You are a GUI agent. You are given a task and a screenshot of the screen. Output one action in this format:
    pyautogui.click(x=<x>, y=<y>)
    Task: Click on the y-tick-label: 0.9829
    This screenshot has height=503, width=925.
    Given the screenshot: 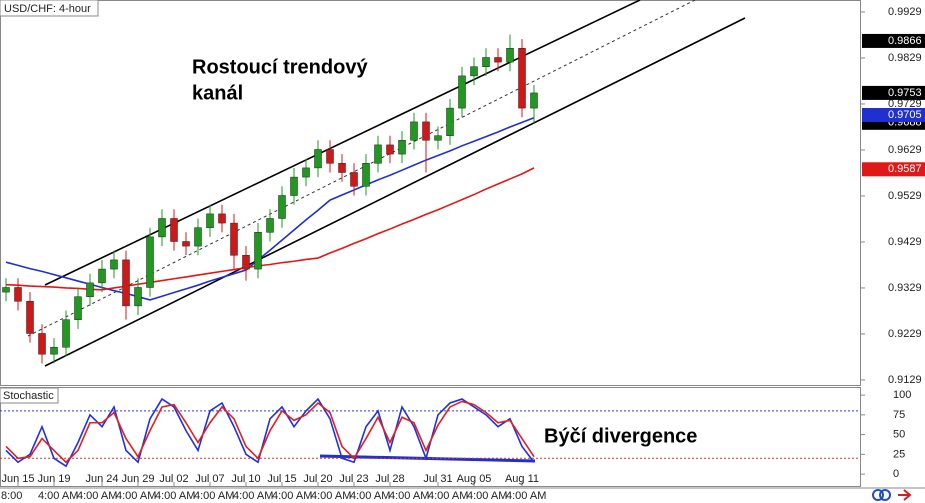 What is the action you would take?
    pyautogui.click(x=905, y=58)
    